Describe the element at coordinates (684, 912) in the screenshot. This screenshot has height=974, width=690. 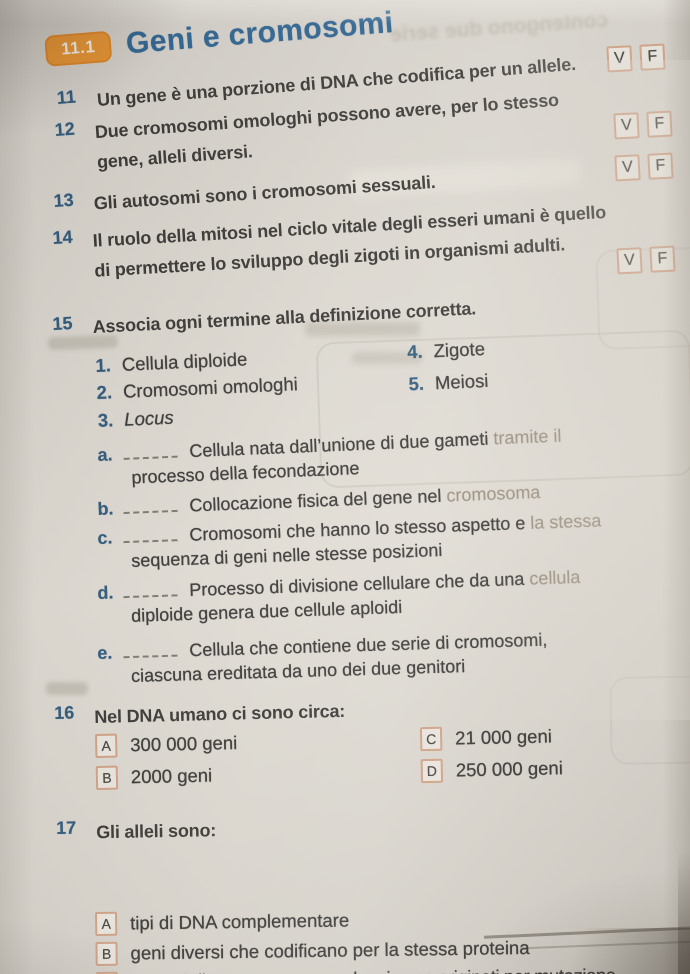
I see `edge-shadow` at that location.